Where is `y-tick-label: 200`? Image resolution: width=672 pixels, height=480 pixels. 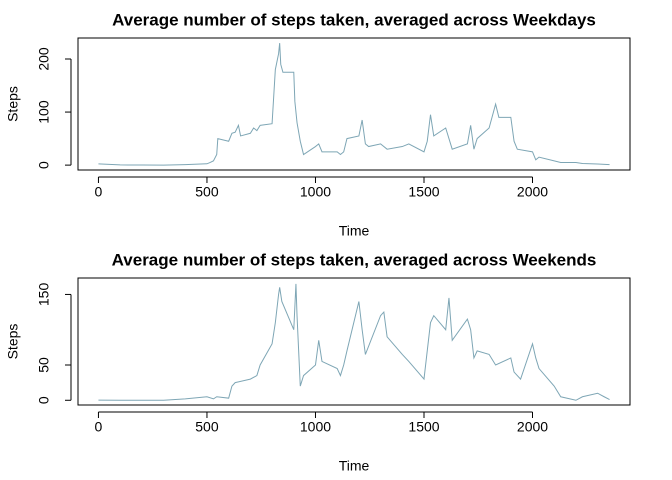
y-tick-label: 200 is located at coordinates (44, 59).